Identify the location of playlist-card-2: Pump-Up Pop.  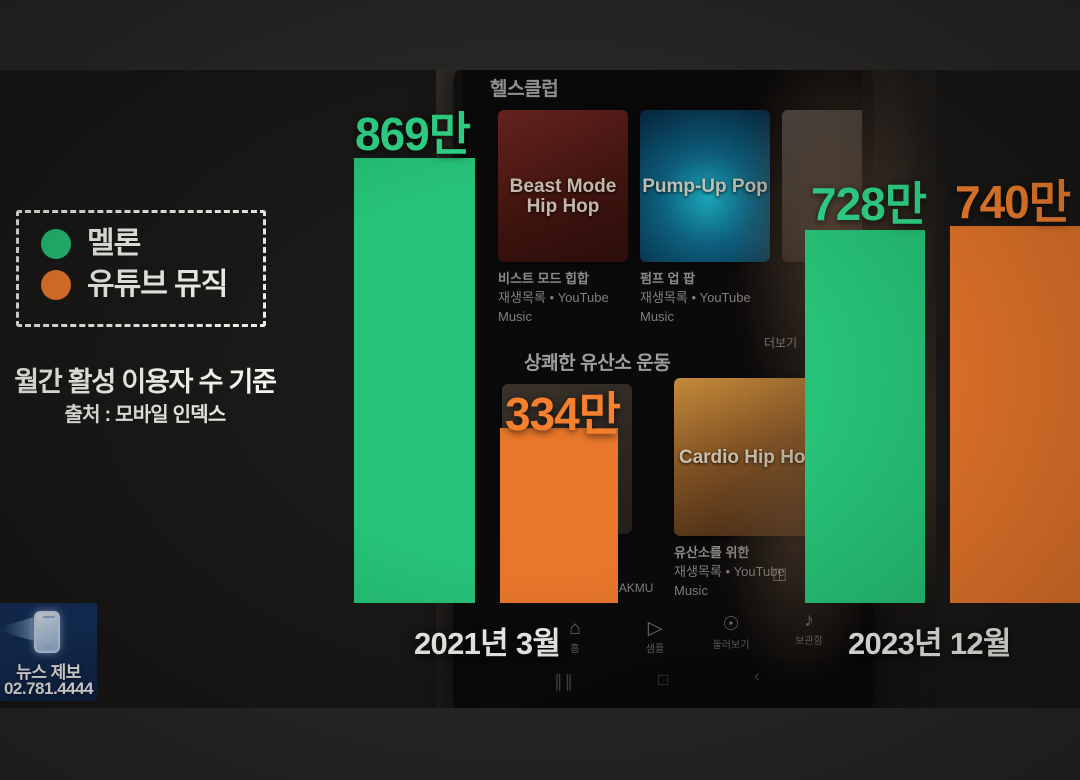
(705, 186).